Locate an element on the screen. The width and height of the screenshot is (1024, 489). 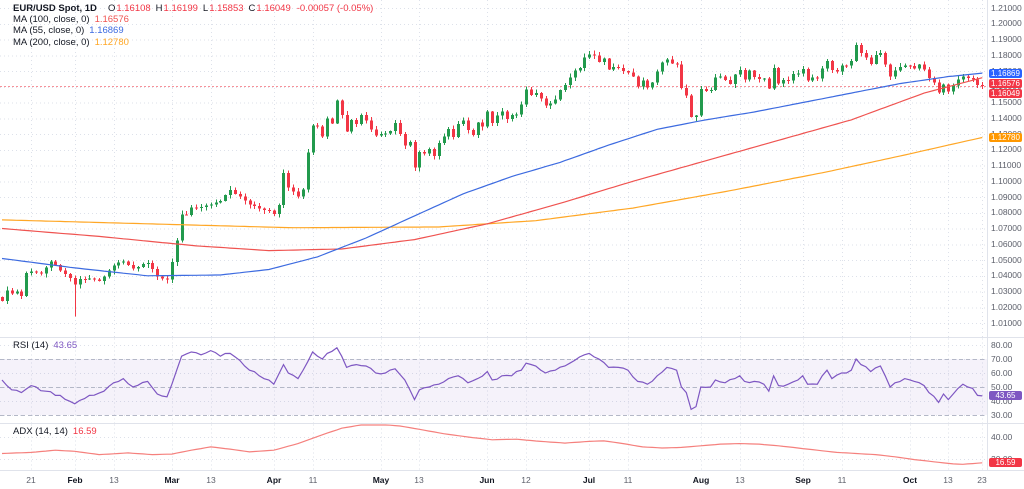
price-axis-tick: 1.19000 is located at coordinates (1006, 39).